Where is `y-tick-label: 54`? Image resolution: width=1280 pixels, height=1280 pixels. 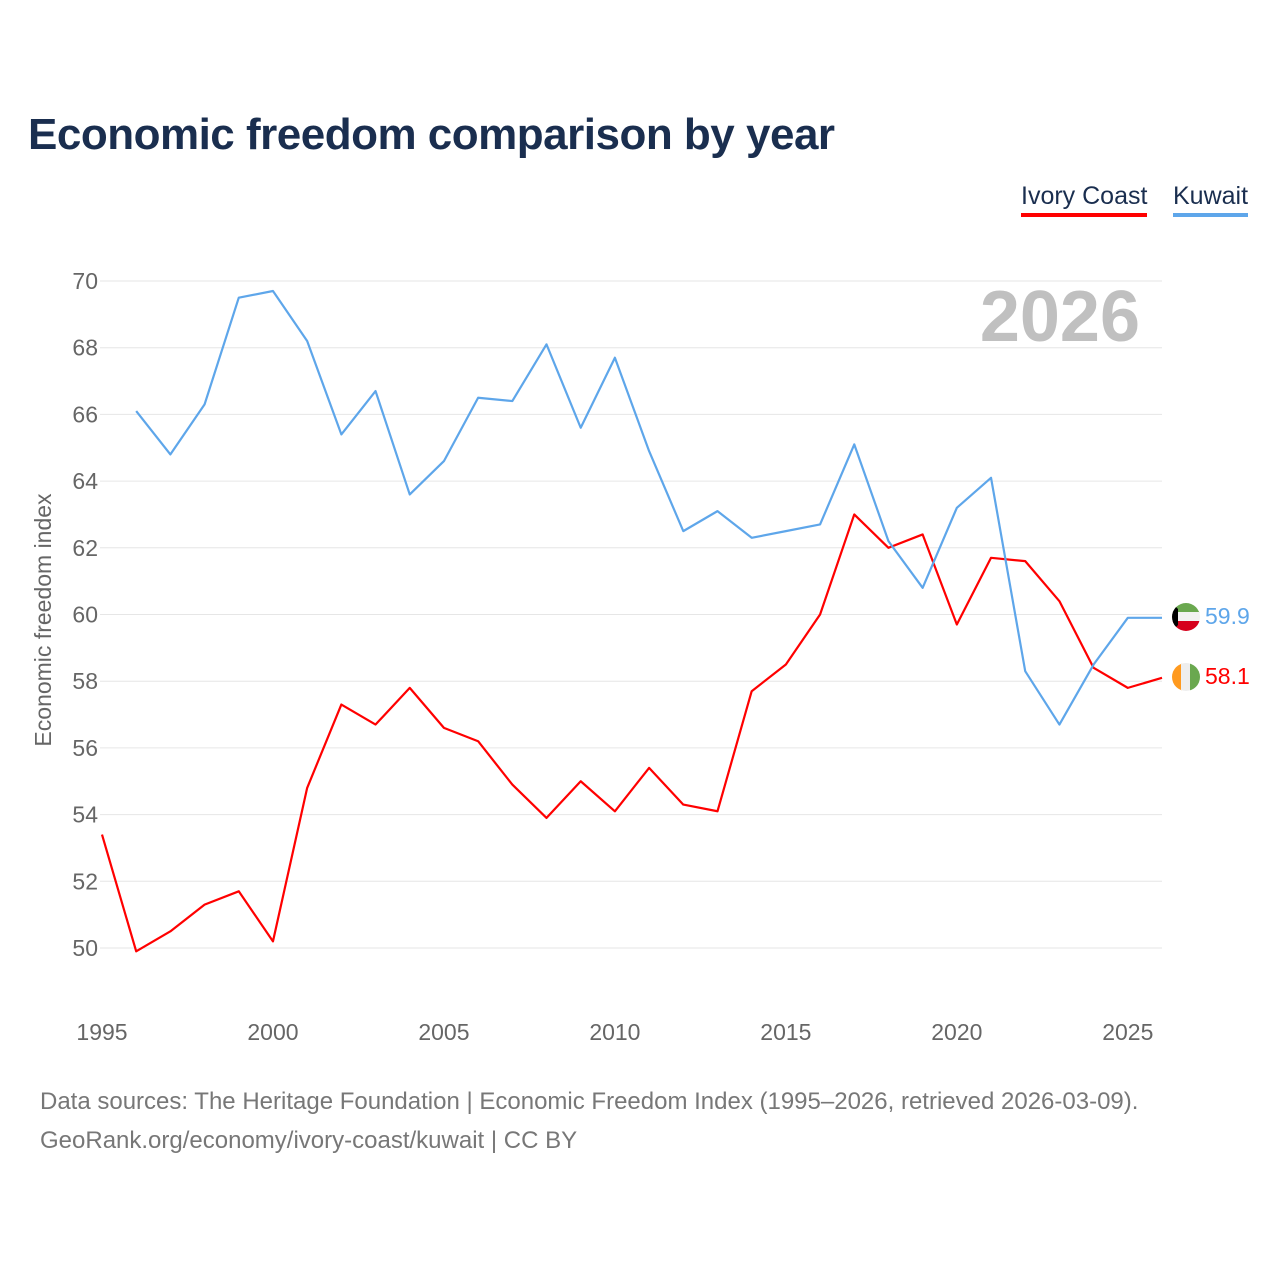 y-tick-label: 54 is located at coordinates (85, 815).